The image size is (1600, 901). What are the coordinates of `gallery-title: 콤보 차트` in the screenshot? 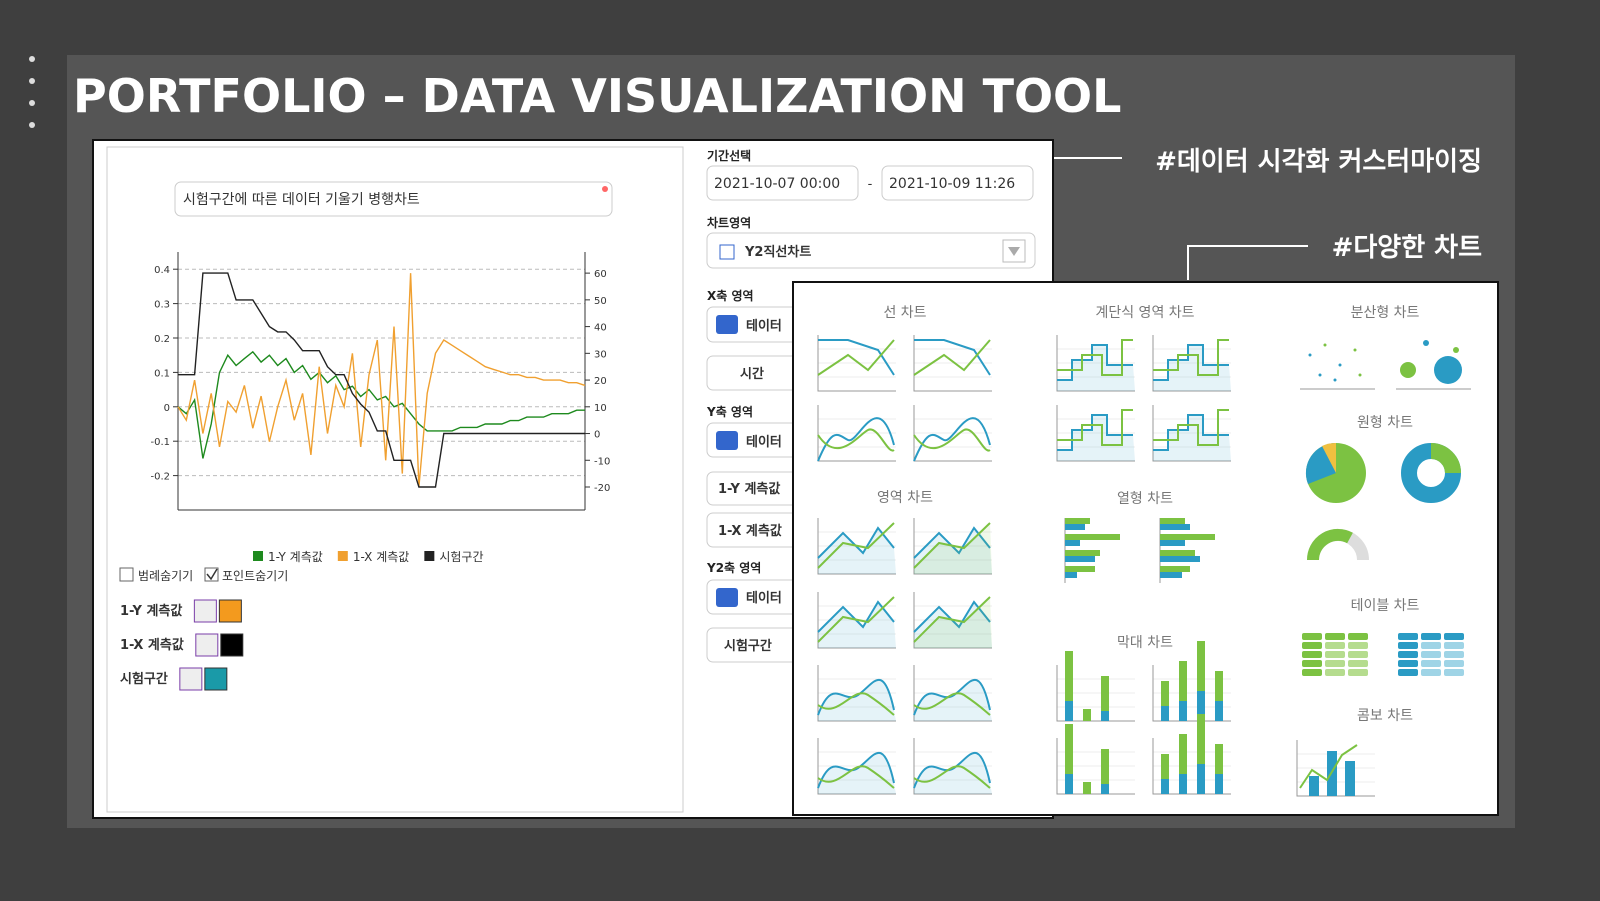 It's located at (1385, 716).